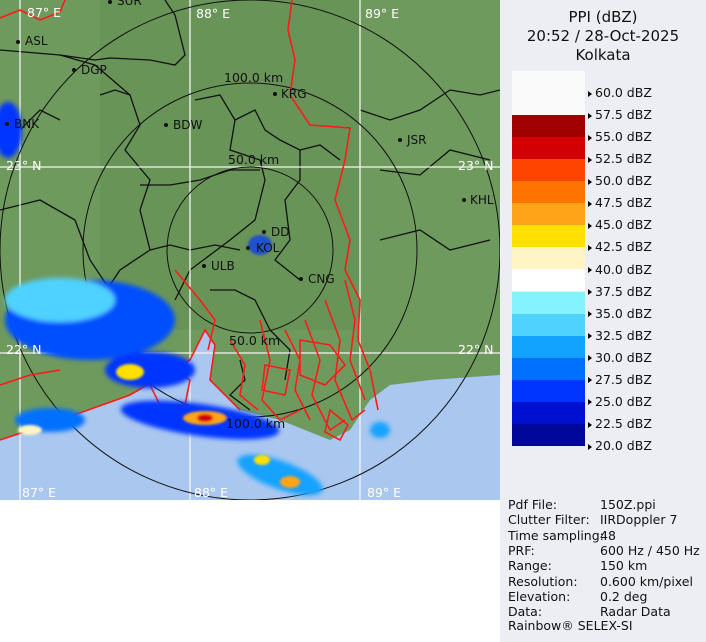 This screenshot has height=642, width=706. I want to click on info-value: 600 Hz / 450 Hz, so click(650, 550).